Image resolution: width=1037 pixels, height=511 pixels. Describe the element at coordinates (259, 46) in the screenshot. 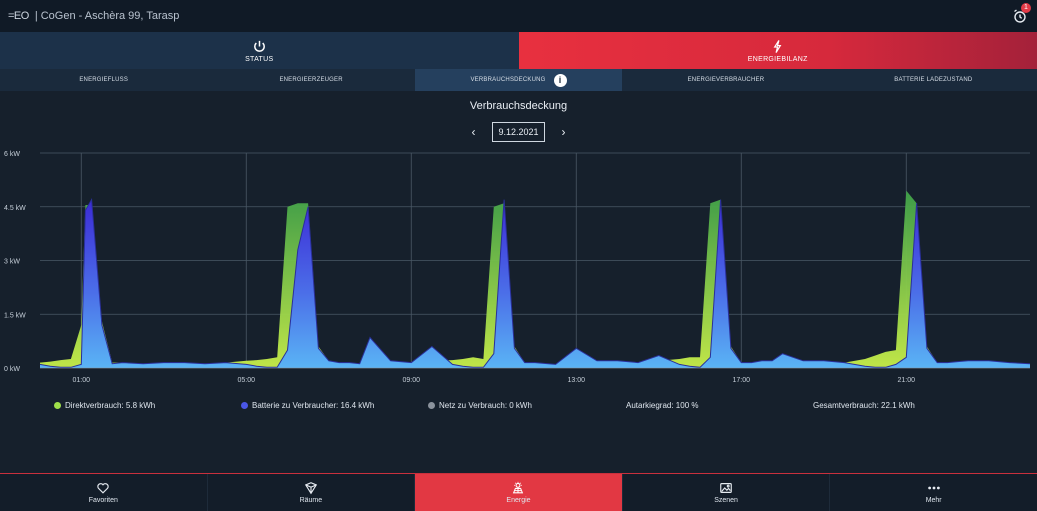

I see `power-icon` at that location.